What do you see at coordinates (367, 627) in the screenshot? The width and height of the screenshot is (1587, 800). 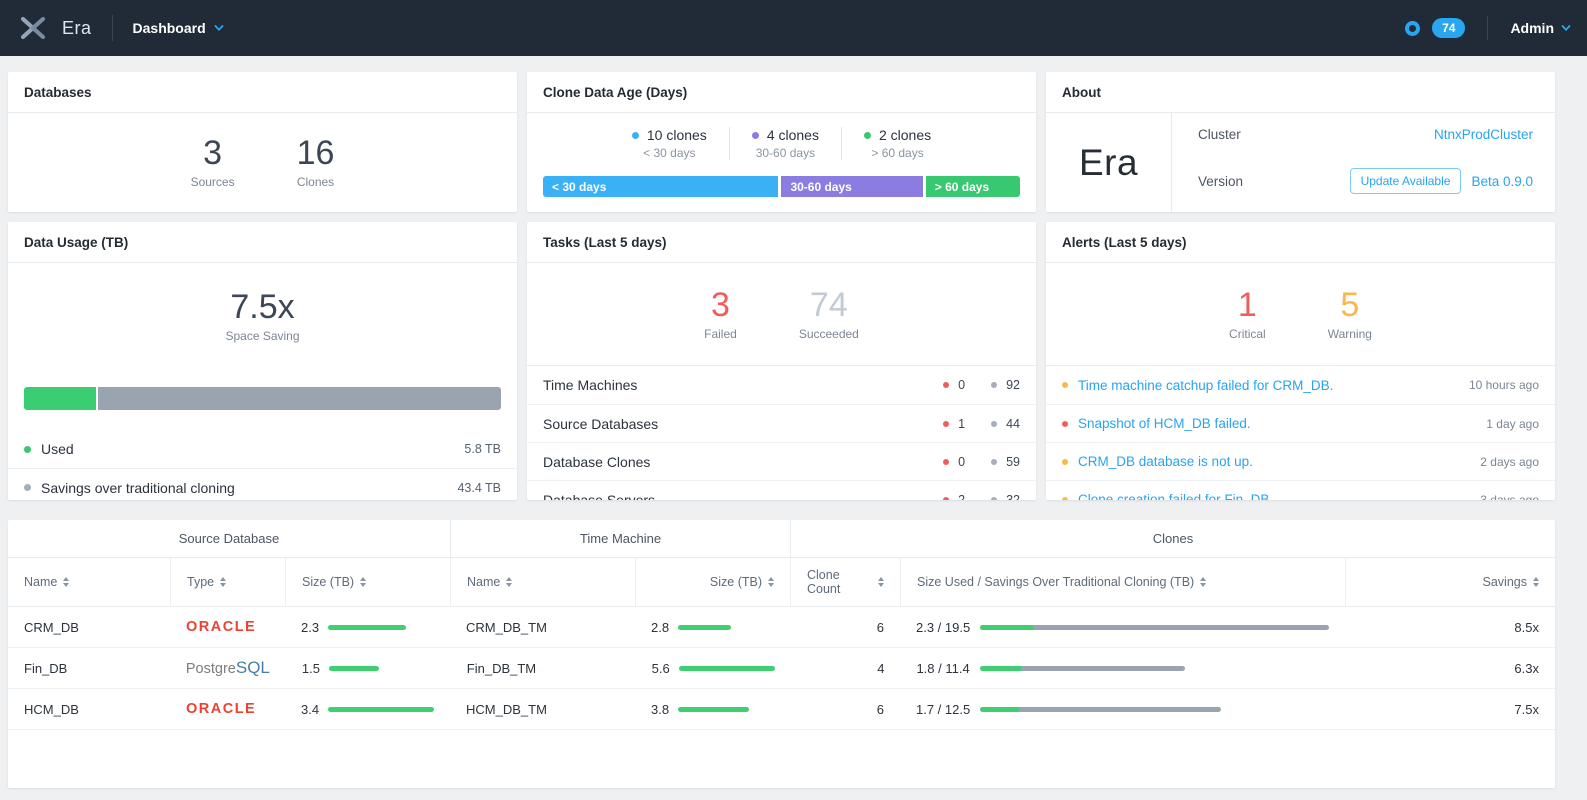 I see `db-size-bar` at bounding box center [367, 627].